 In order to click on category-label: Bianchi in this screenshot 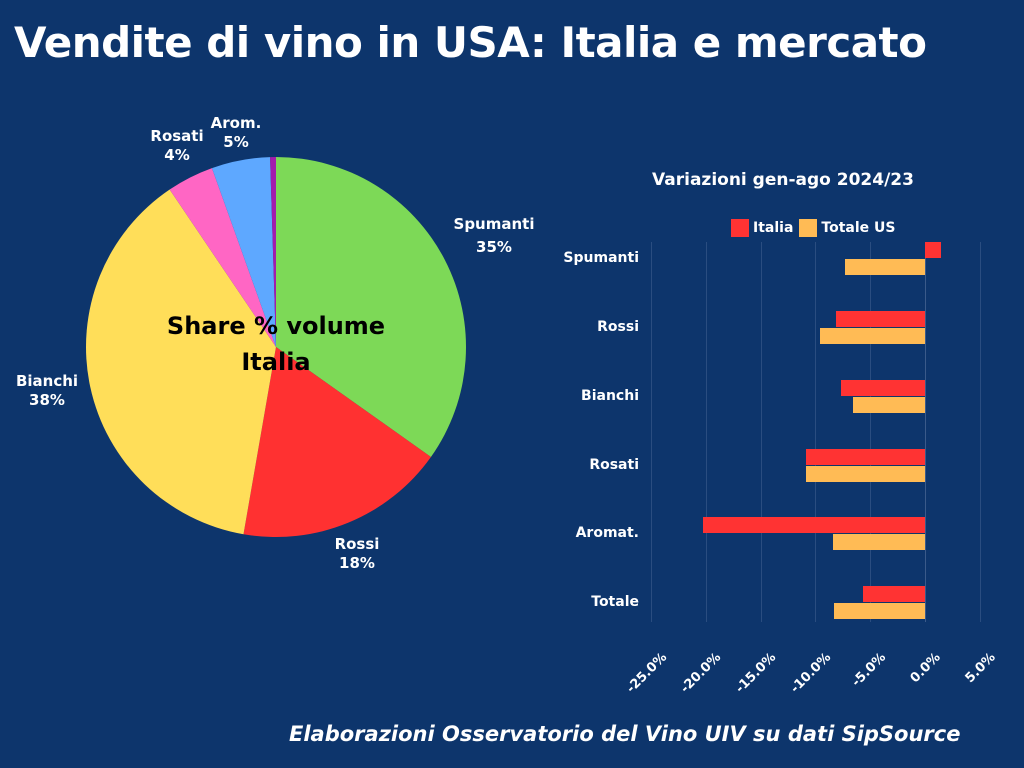, I will do `click(610, 396)`.